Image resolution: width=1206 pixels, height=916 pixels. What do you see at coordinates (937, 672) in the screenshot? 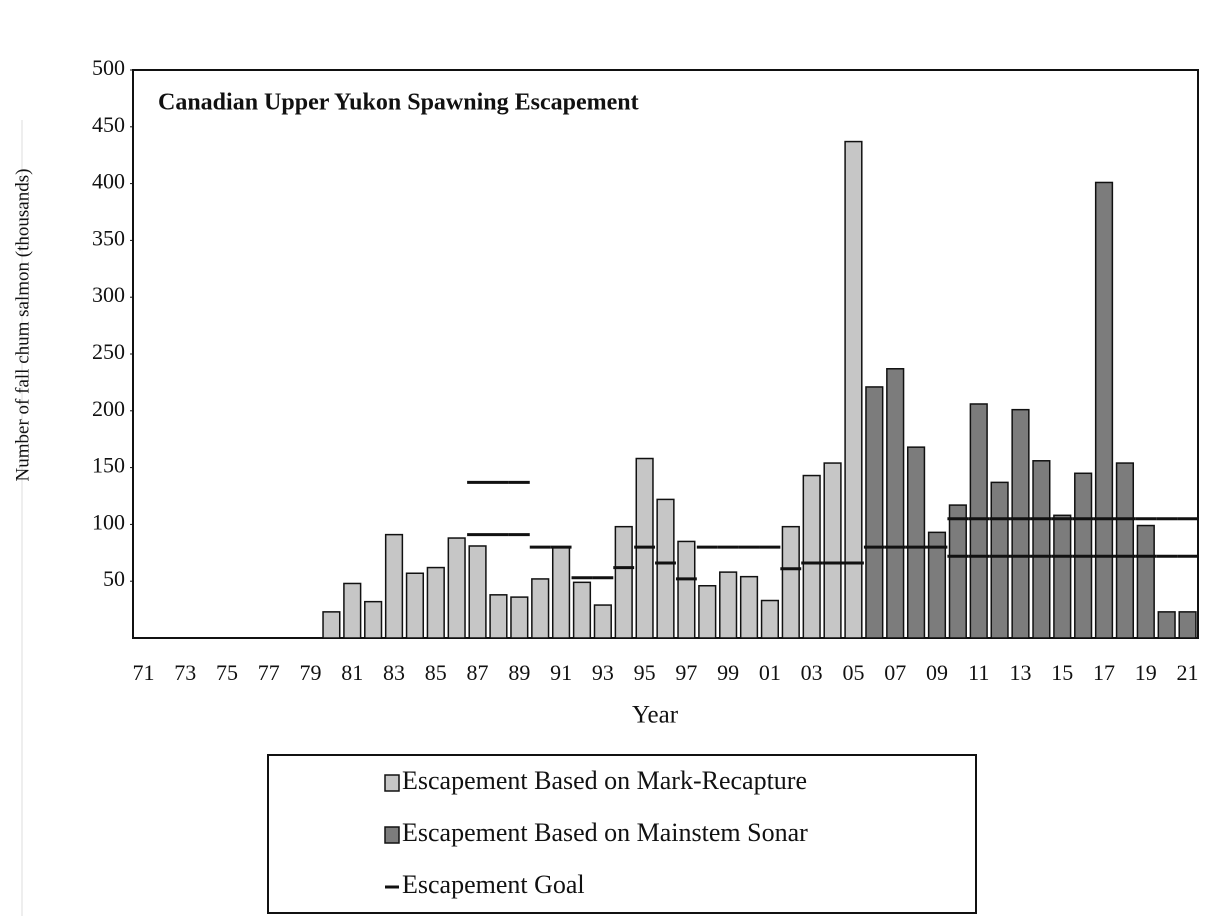
I see `x-tick-label: 09` at bounding box center [937, 672].